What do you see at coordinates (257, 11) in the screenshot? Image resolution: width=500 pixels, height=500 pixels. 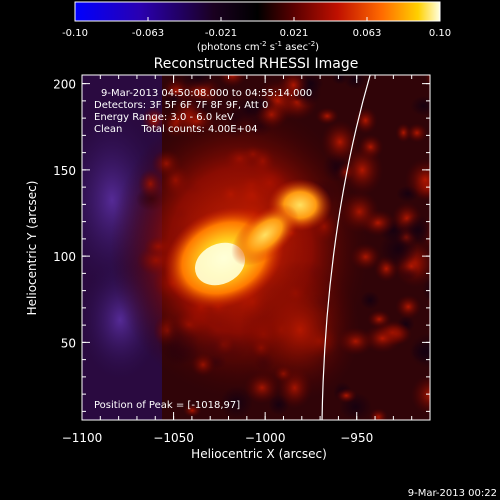 I see `colorbar-gradient` at bounding box center [257, 11].